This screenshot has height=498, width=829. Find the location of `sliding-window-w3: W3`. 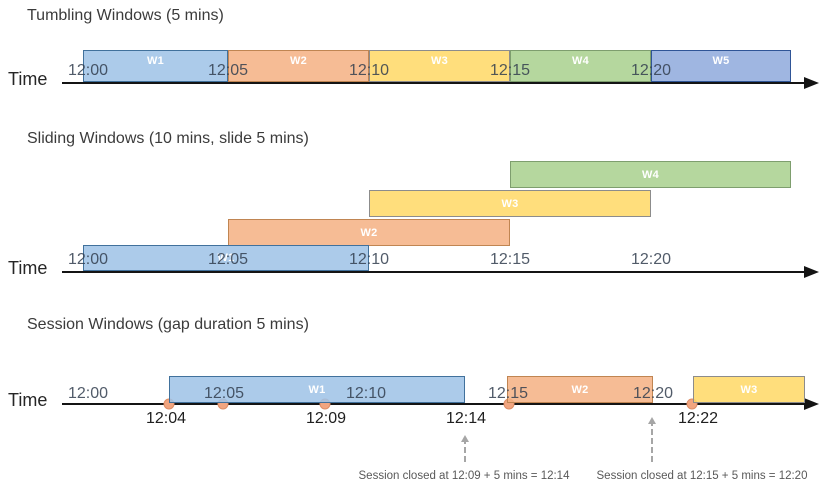

sliding-window-w3: W3 is located at coordinates (510, 203).